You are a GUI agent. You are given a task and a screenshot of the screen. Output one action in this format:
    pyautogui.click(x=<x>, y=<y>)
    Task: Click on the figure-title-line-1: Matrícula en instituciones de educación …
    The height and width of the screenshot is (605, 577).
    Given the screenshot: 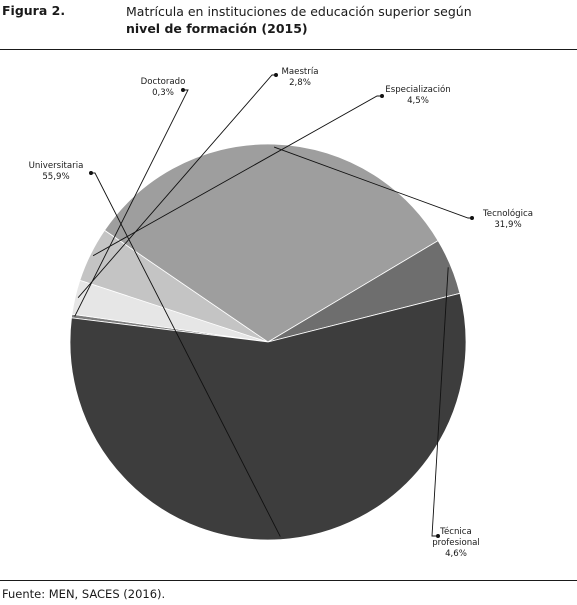 What is the action you would take?
    pyautogui.click(x=299, y=11)
    